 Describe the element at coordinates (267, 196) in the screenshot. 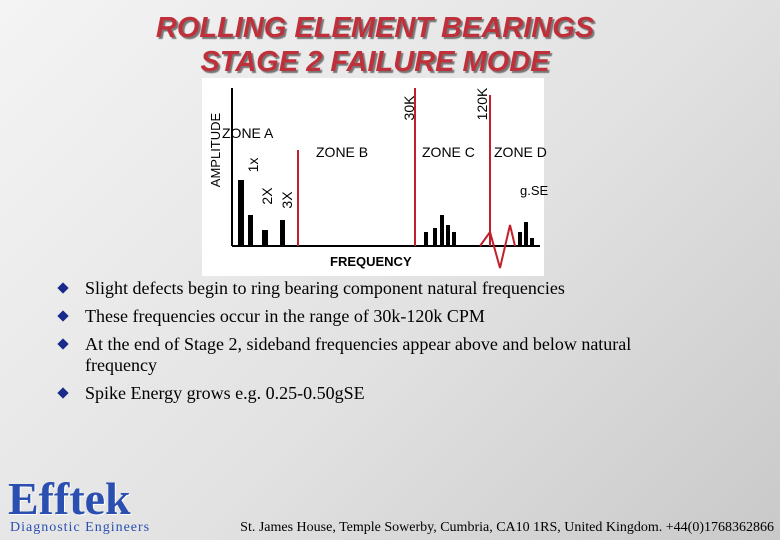

I see `harmonic-label: 2X` at that location.